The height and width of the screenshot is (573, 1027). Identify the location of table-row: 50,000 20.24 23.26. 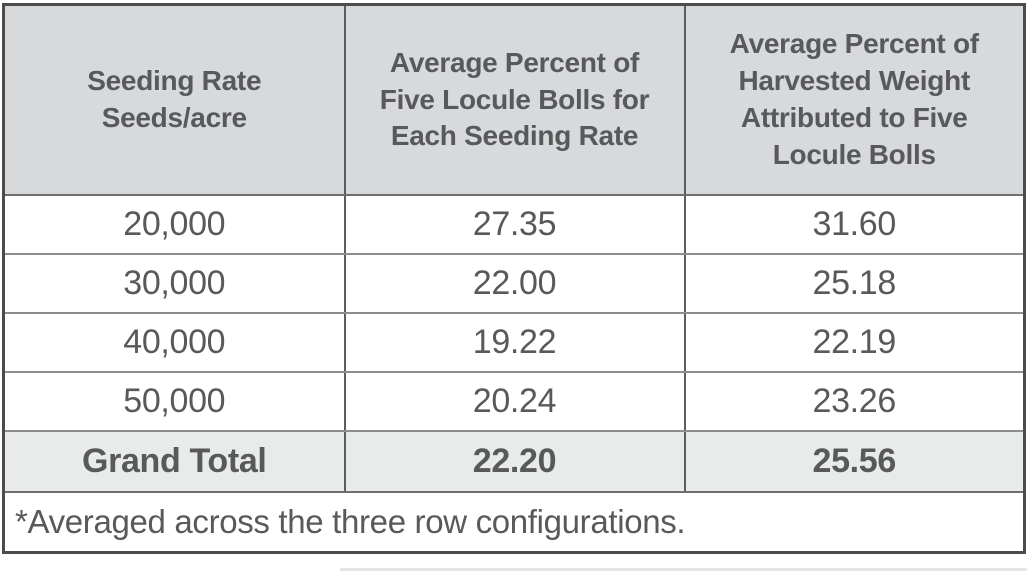
(514, 401).